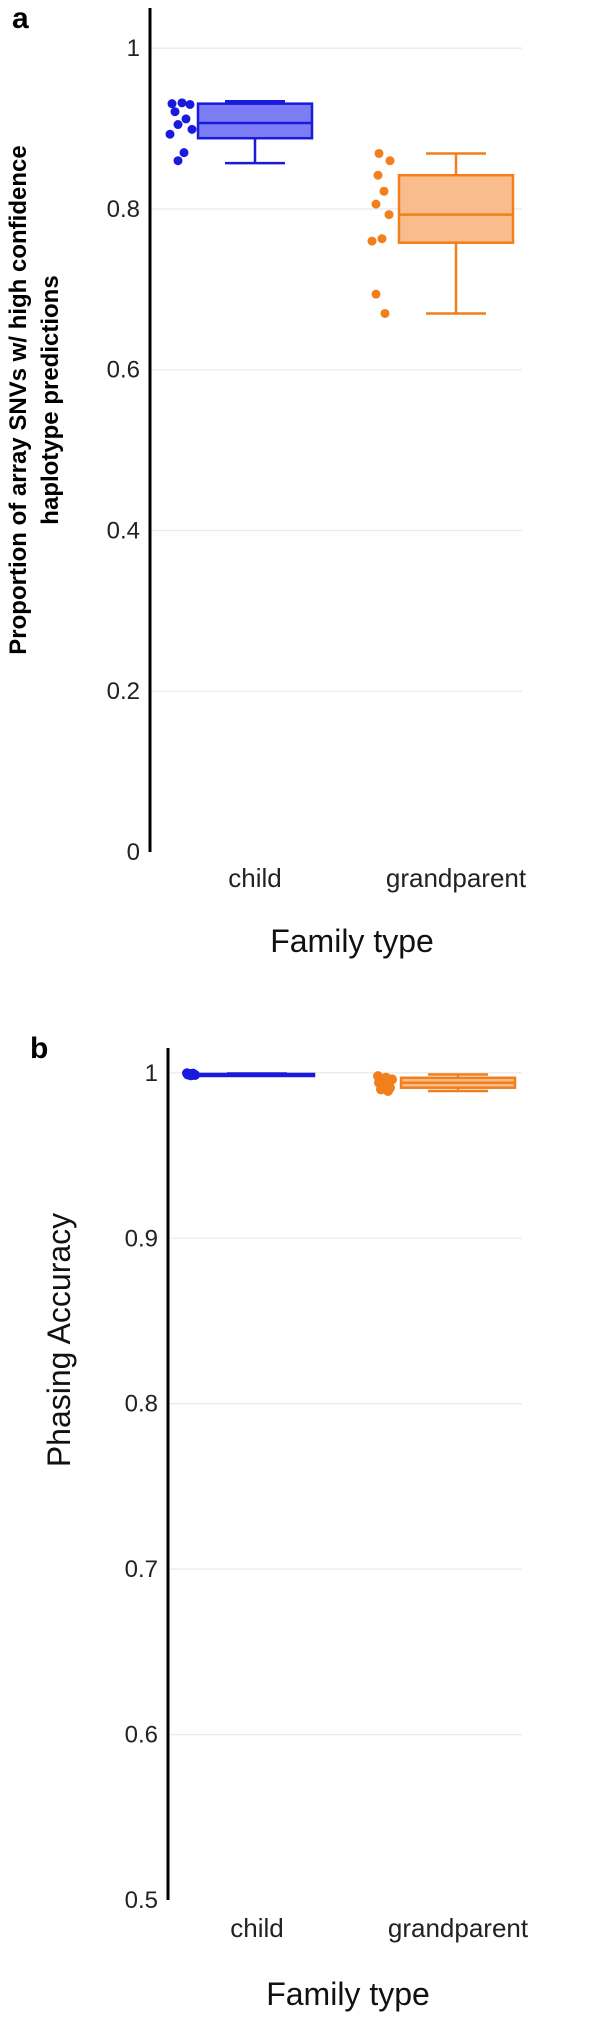 Image resolution: width=589 pixels, height=2024 pixels. Describe the element at coordinates (348, 1994) in the screenshot. I see `panel-b-x-axis-title: Family type` at that location.